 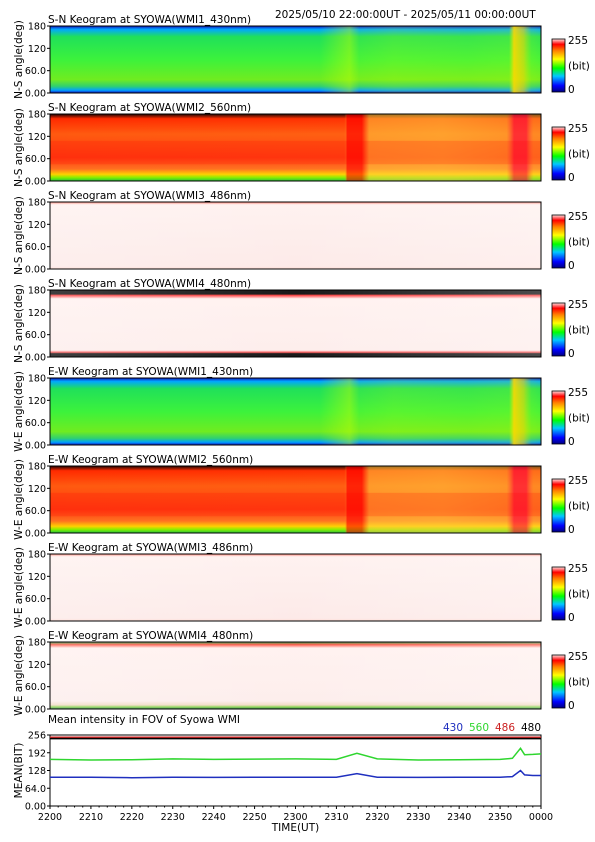 I want to click on legend-560: 560, so click(x=479, y=728).